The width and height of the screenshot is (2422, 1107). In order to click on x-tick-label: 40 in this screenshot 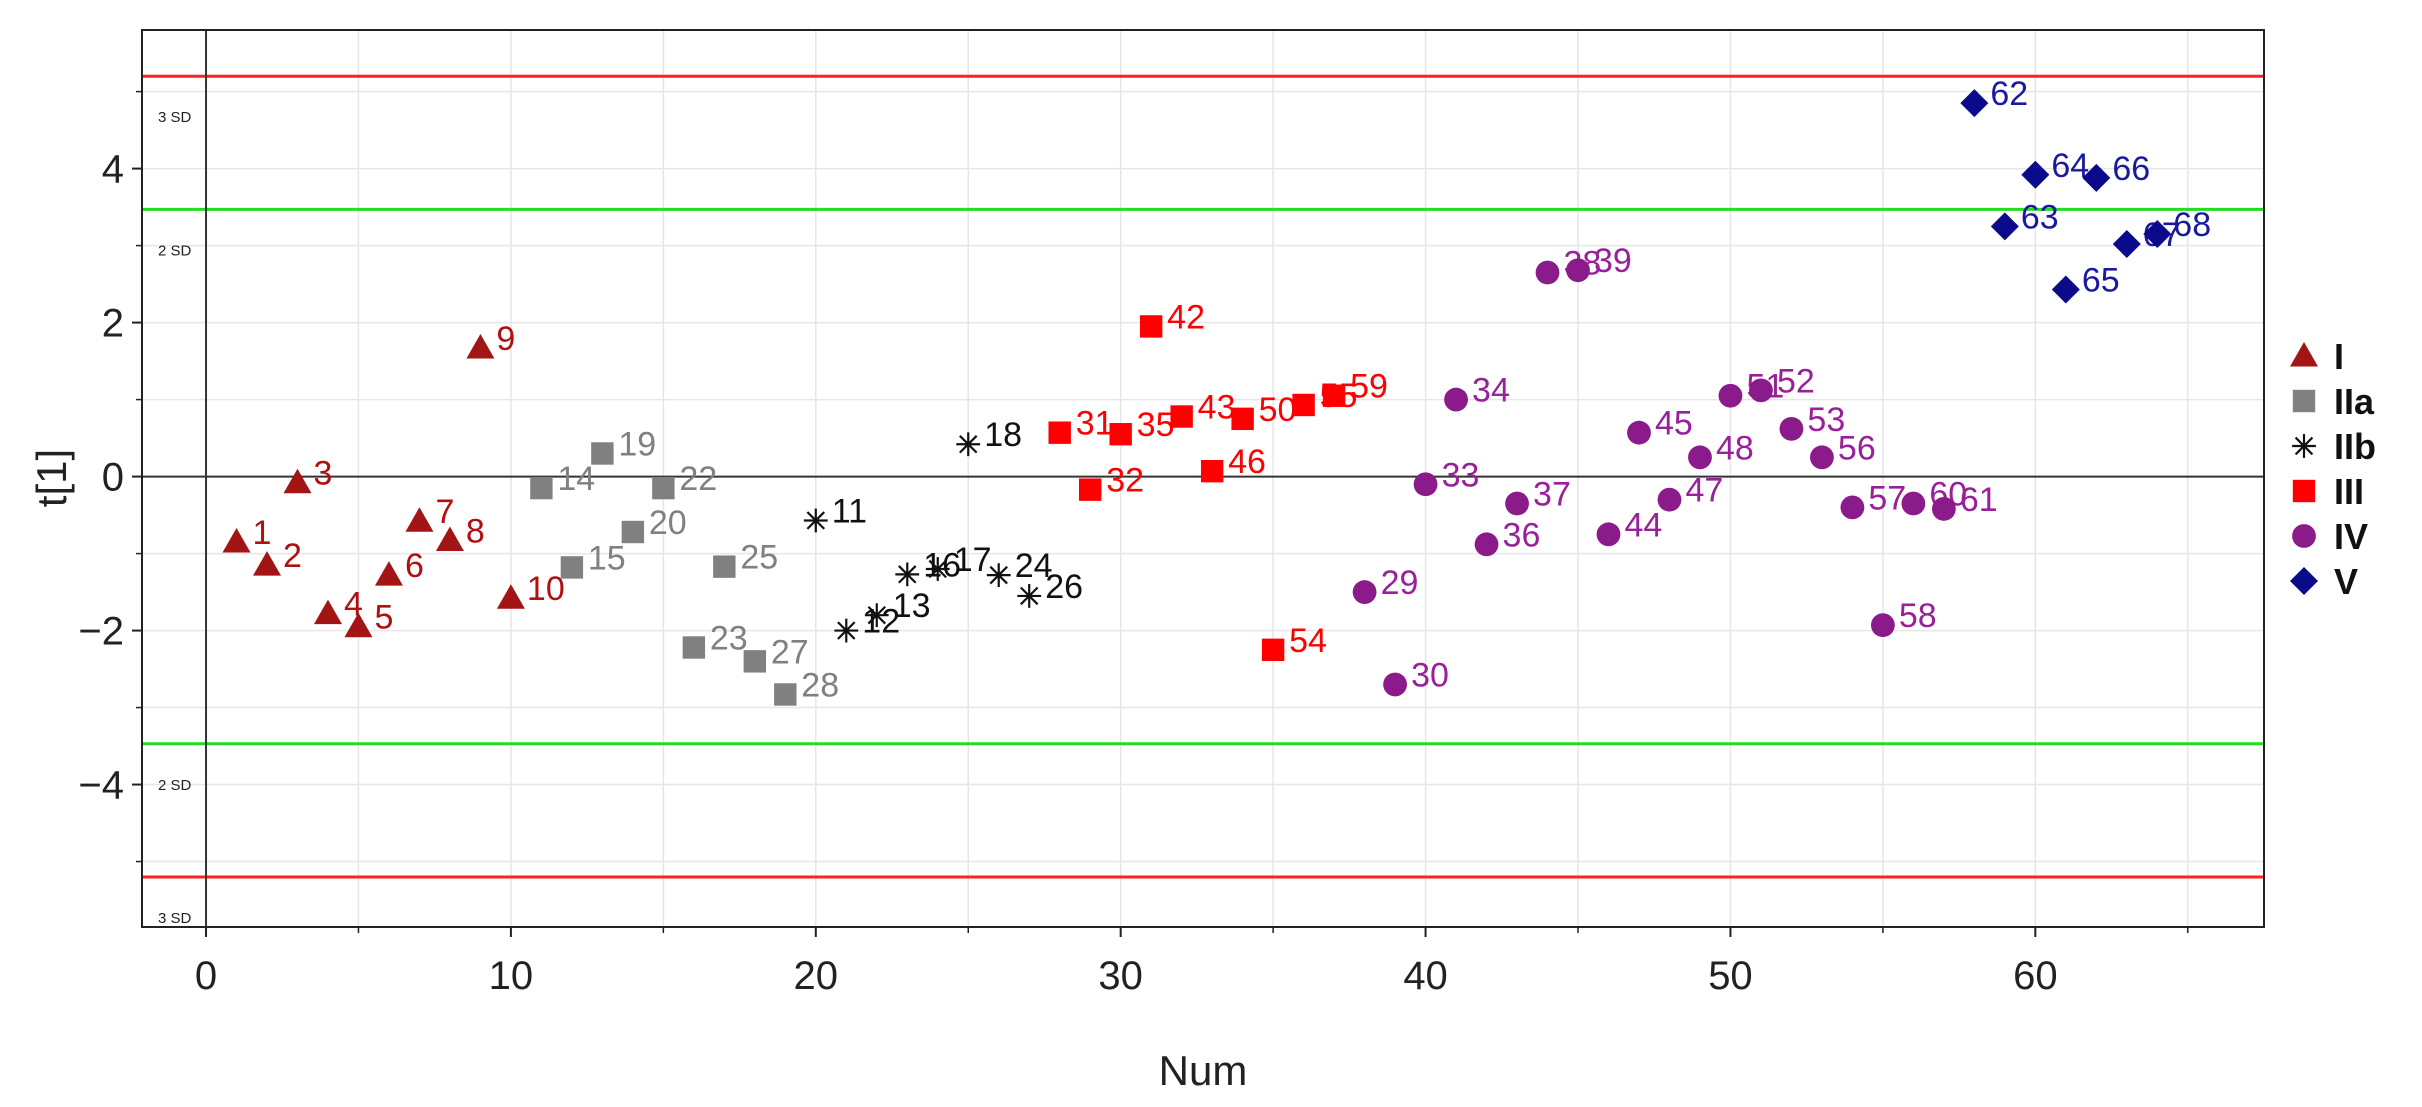, I will do `click(1425, 976)`.